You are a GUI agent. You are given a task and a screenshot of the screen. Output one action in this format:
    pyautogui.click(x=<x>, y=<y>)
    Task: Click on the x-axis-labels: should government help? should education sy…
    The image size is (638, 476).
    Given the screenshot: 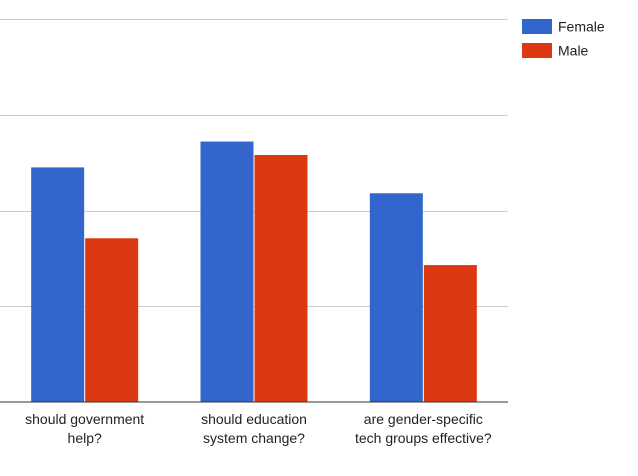 What is the action you would take?
    pyautogui.click(x=258, y=428)
    